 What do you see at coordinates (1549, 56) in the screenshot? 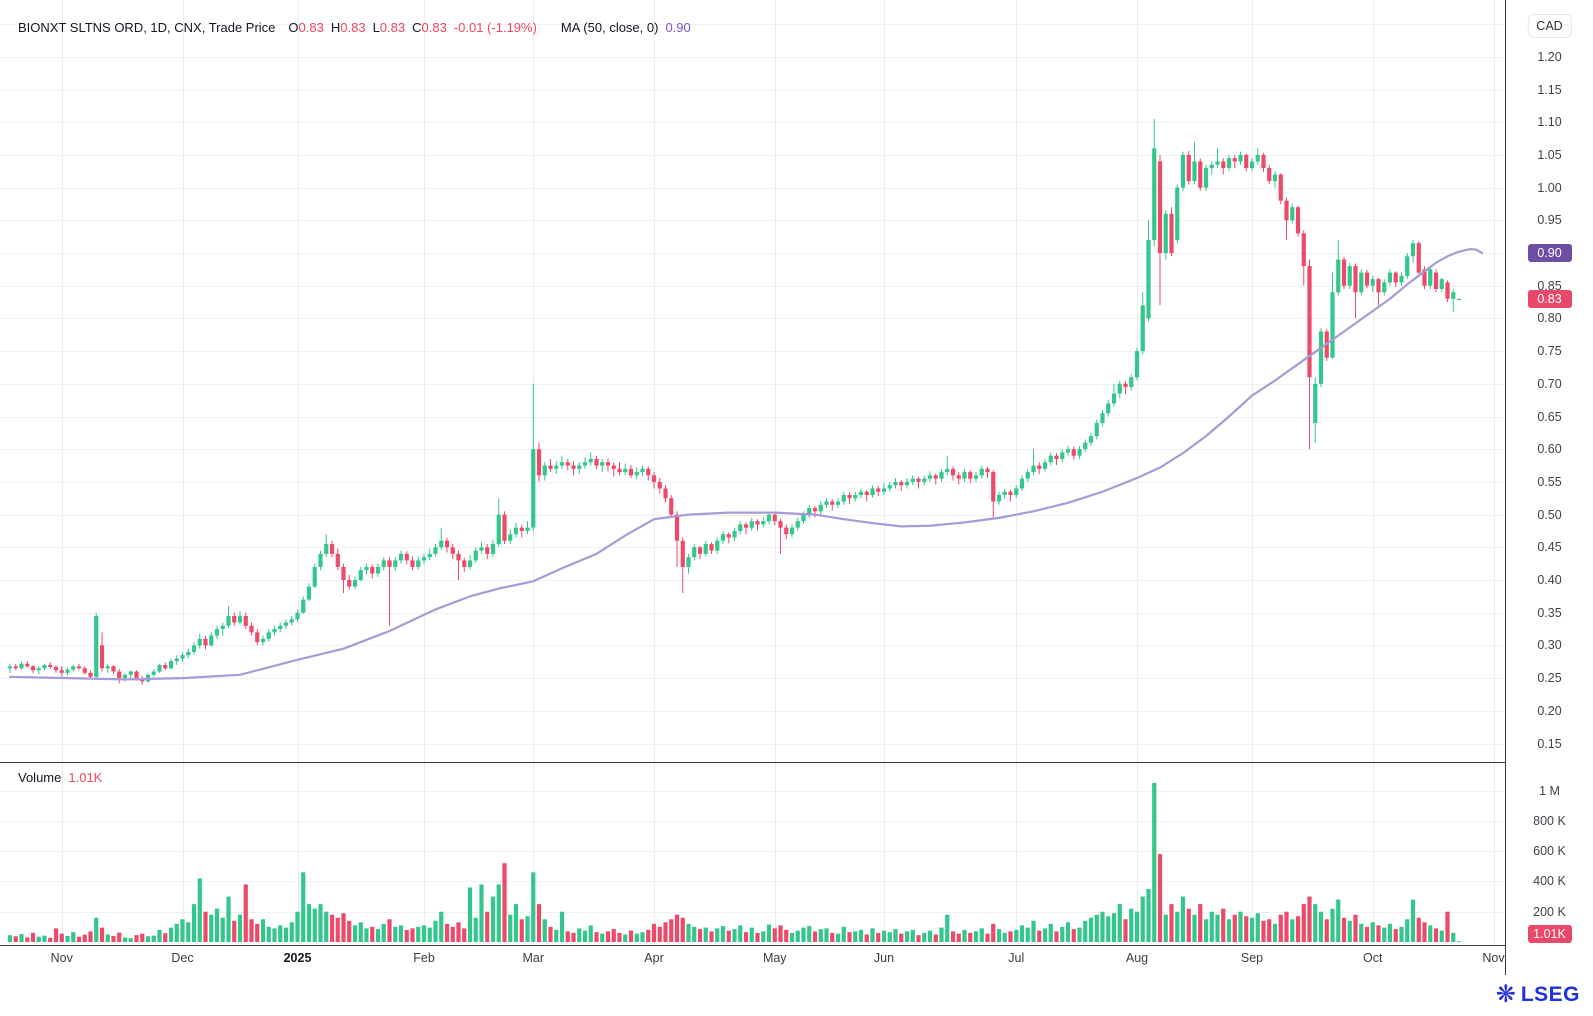
I see `price-tick: 1.20` at bounding box center [1549, 56].